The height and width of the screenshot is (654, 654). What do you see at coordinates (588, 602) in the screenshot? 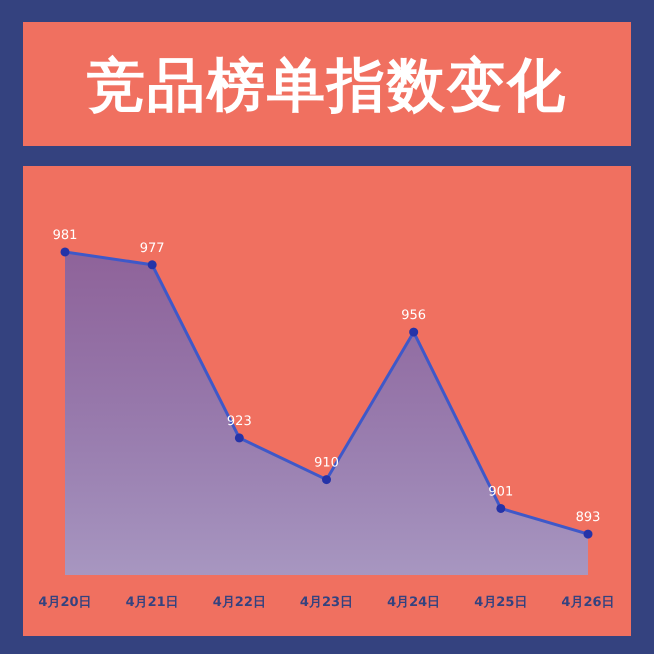
I see `x-tick-label: 4月26日` at bounding box center [588, 602].